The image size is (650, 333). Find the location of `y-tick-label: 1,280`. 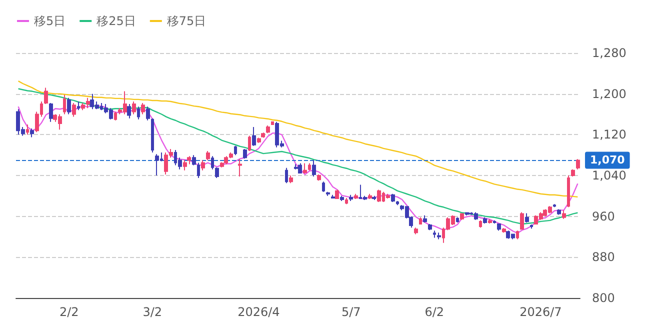

y-tick-label: 1,280 is located at coordinates (609, 53).